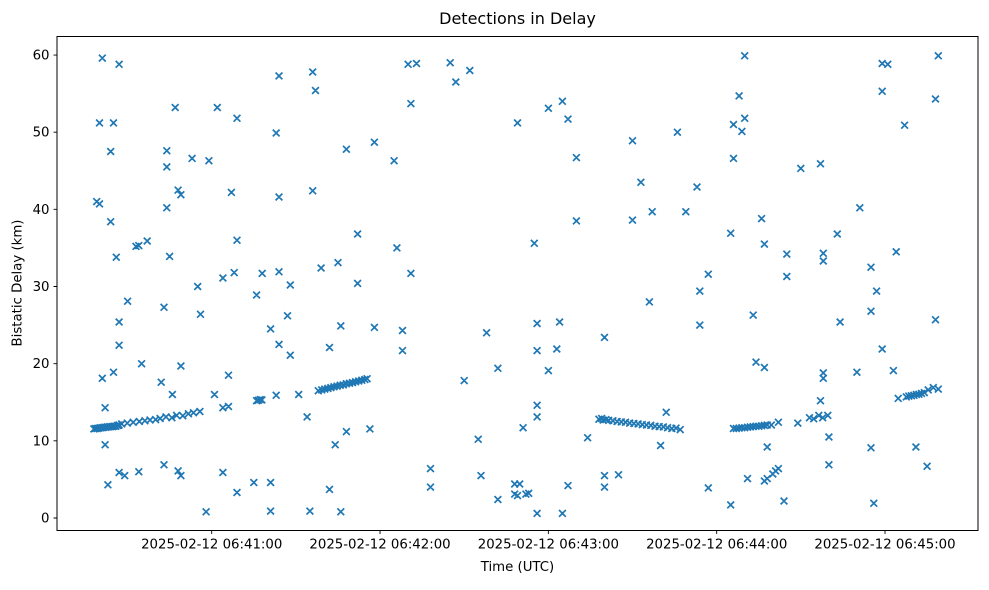 The image size is (989, 590). I want to click on x-tick-label: 2025-02-12 06:41:00, so click(211, 545).